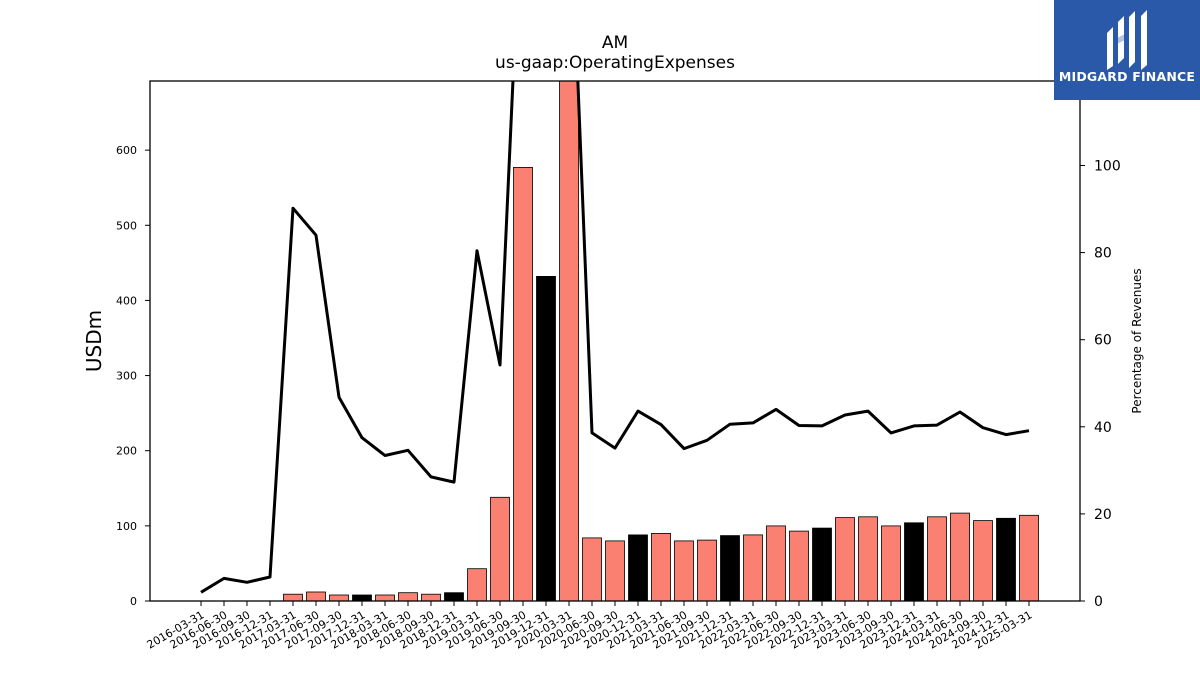 This screenshot has width=1200, height=675. What do you see at coordinates (1103, 428) in the screenshot?
I see `right-tick-label: 40` at bounding box center [1103, 428].